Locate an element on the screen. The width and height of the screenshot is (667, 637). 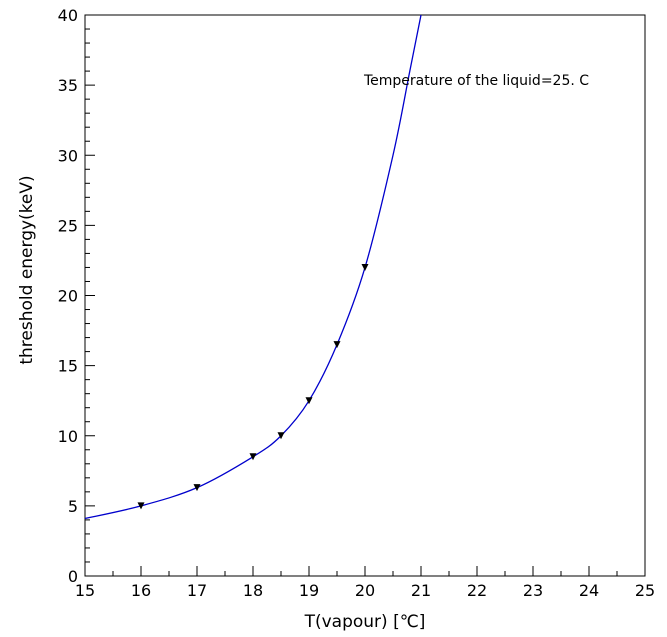
x-tick-label: 16 is located at coordinates (141, 590).